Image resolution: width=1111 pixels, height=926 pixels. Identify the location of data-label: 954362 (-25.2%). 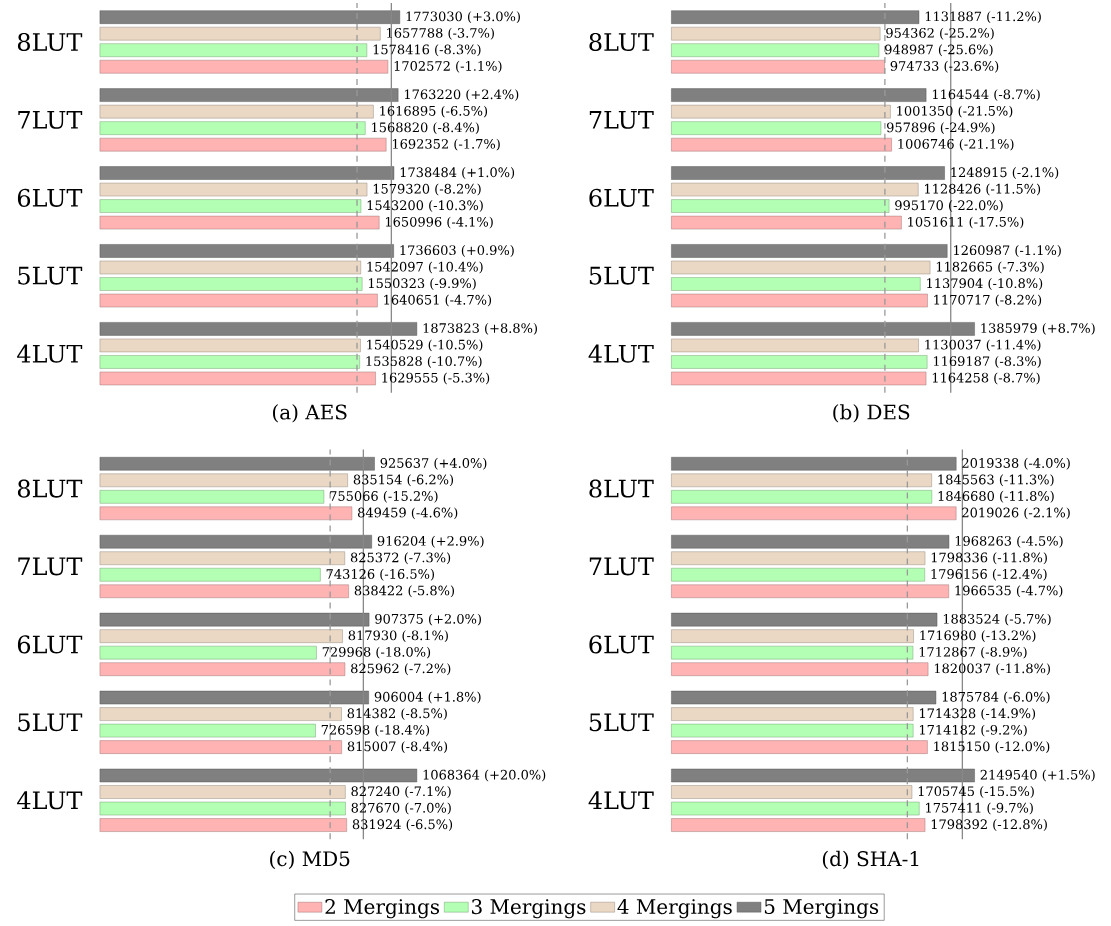
(940, 33).